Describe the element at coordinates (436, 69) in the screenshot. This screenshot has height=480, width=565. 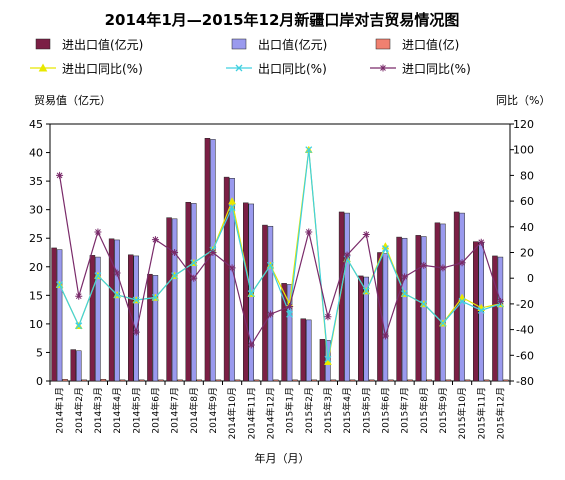
I see `legend-label: 进口同比(%)` at that location.